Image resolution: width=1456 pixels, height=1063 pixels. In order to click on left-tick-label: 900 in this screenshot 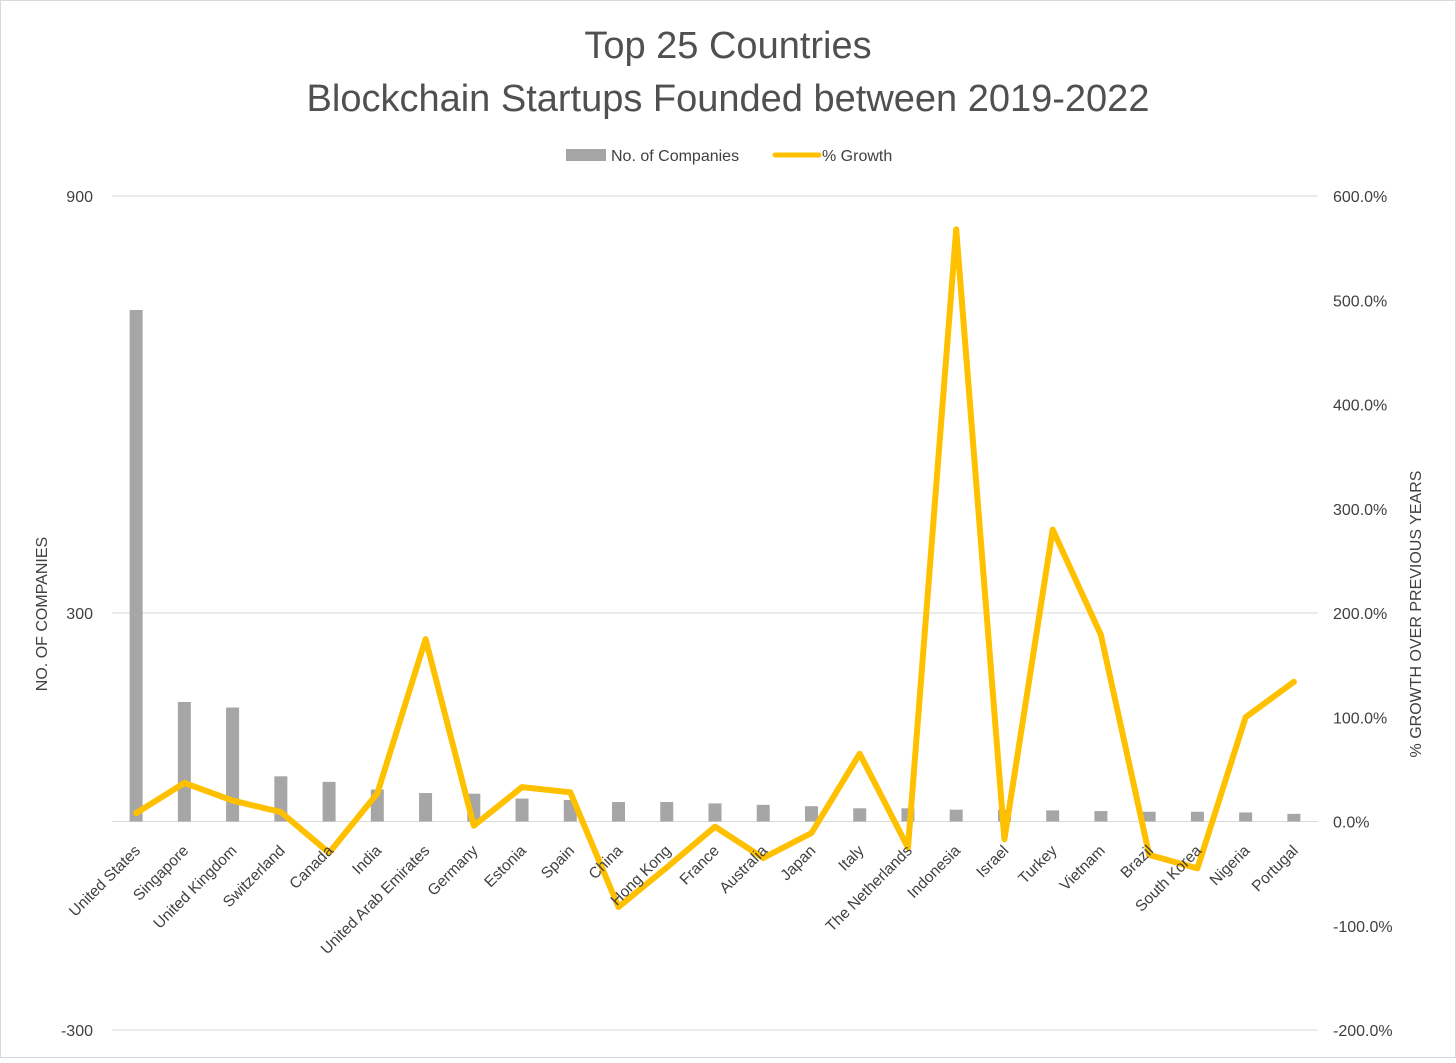, I will do `click(79, 197)`.